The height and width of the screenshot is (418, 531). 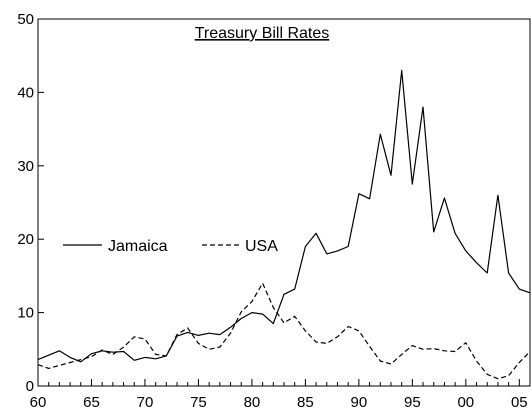 What do you see at coordinates (261, 246) in the screenshot?
I see `legend-usa-label: USA` at bounding box center [261, 246].